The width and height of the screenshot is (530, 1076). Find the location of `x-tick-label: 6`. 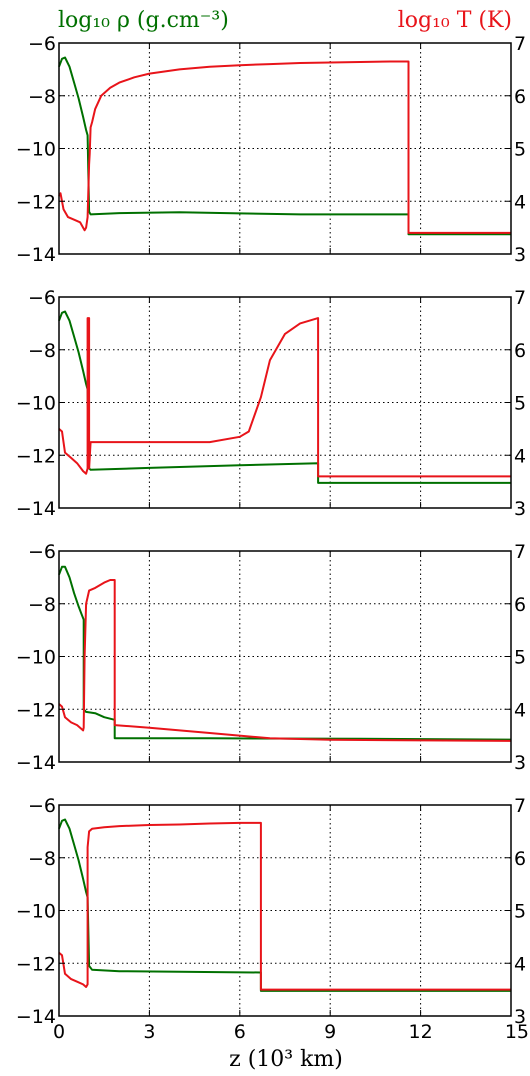

x-tick-label: 6 is located at coordinates (240, 1032).